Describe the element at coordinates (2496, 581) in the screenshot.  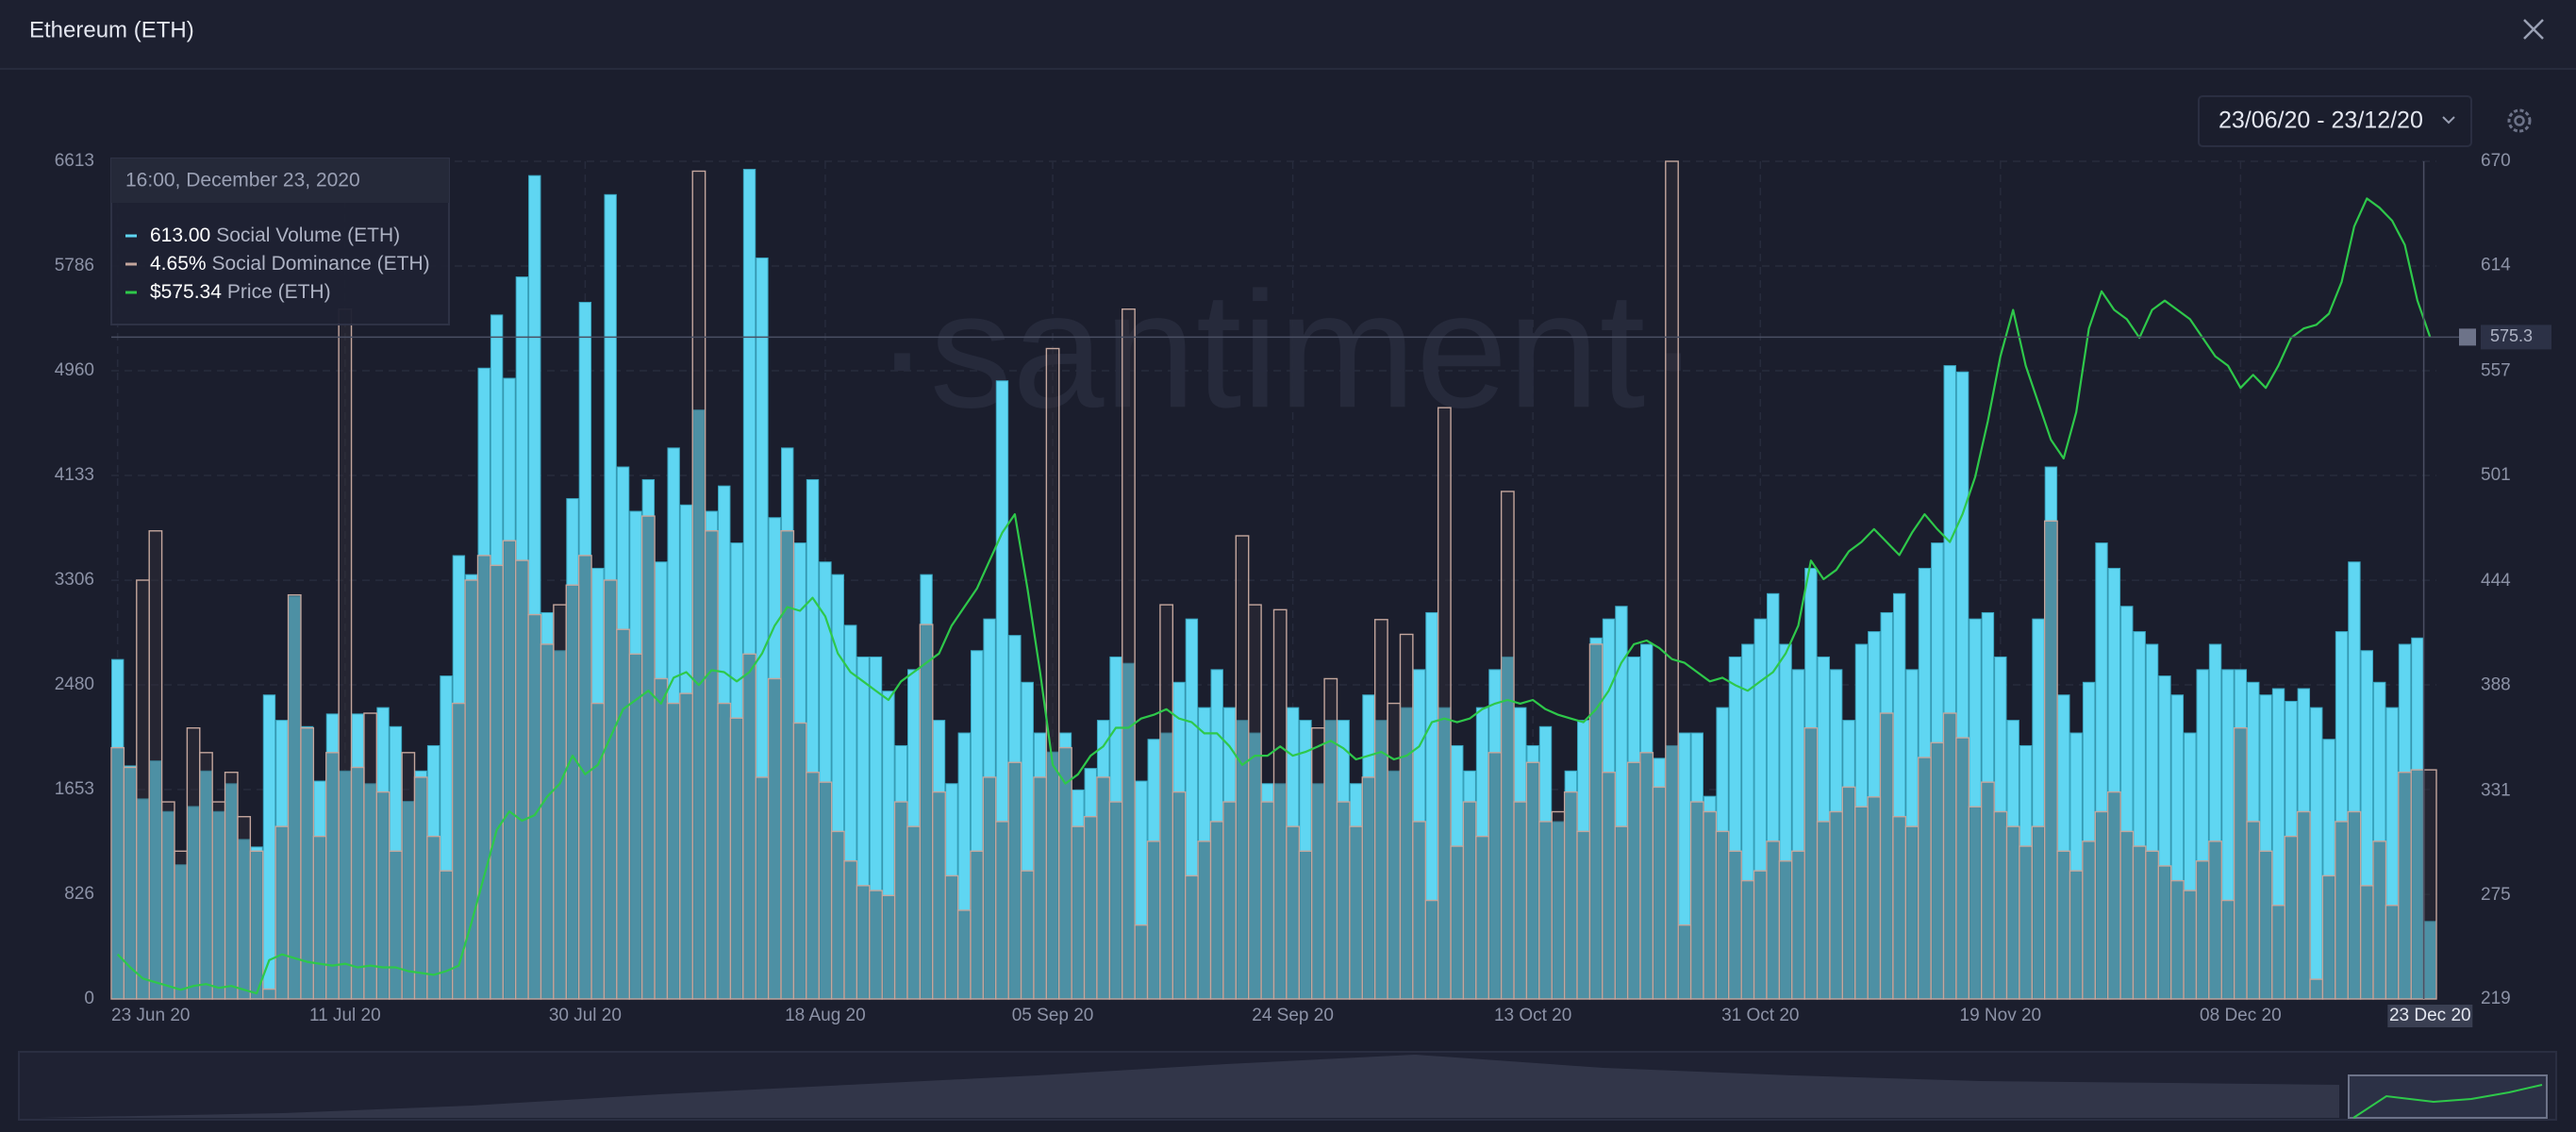
I see `y2-tick-label: 444` at that location.